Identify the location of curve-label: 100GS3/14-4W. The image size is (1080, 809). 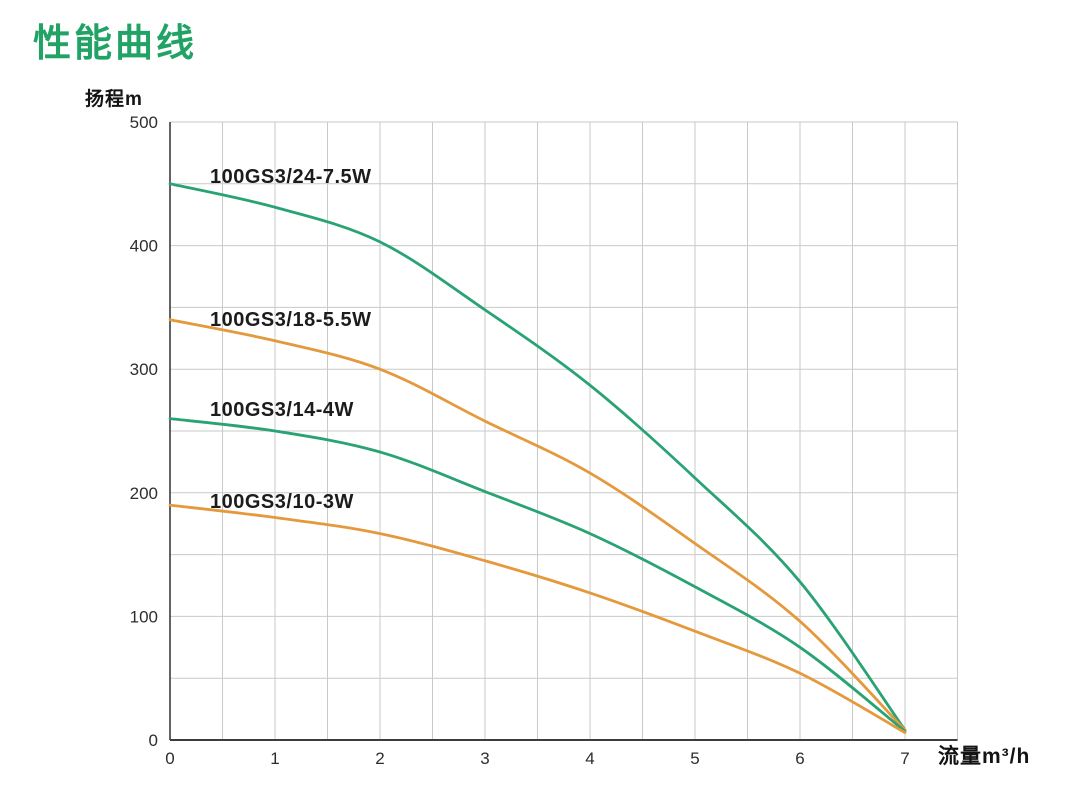
(282, 410).